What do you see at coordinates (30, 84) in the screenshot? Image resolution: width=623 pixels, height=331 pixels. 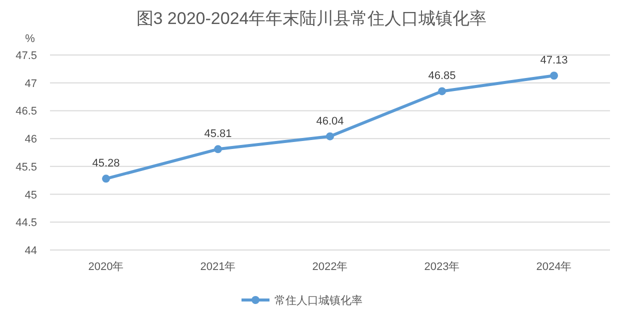 I see `y-tick-label: 47` at bounding box center [30, 84].